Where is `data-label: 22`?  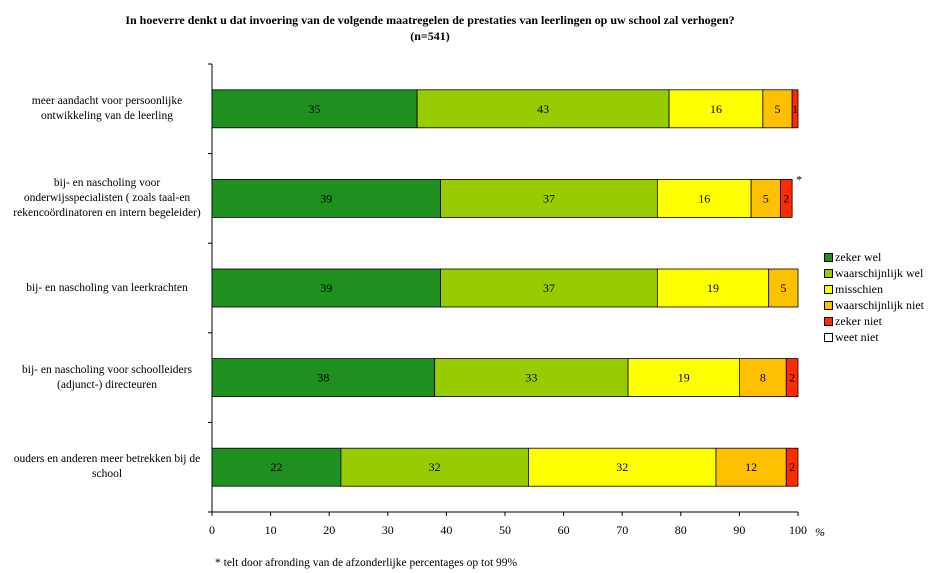
data-label: 22 is located at coordinates (276, 467).